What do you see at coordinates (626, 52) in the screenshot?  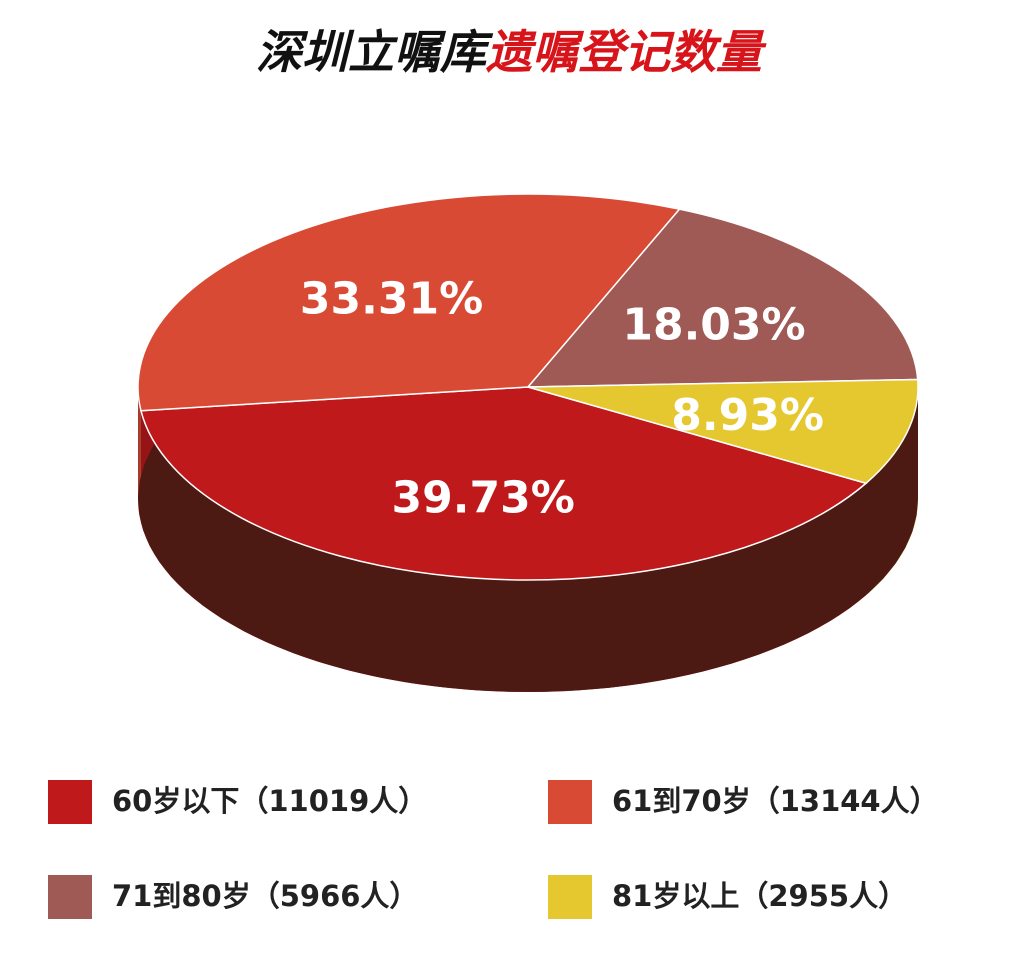 I see `title-part: 遗嘱登记数量` at bounding box center [626, 52].